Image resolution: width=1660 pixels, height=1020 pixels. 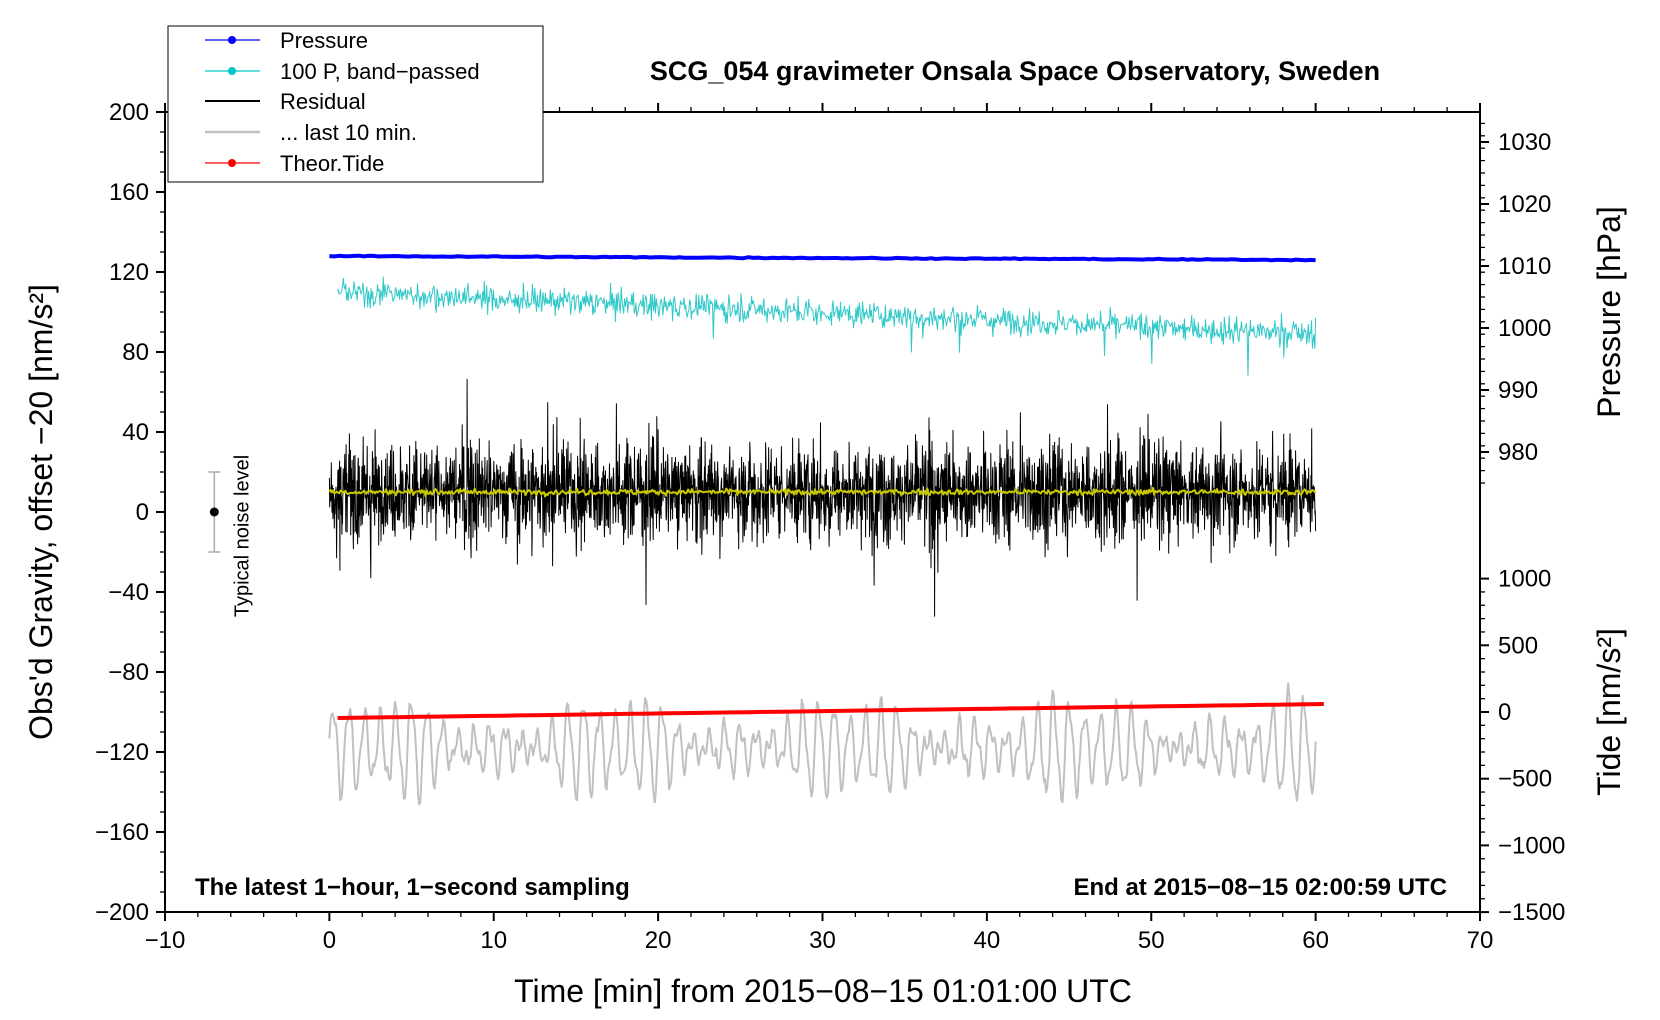 What do you see at coordinates (128, 592) in the screenshot?
I see `y-tick-label: −40` at bounding box center [128, 592].